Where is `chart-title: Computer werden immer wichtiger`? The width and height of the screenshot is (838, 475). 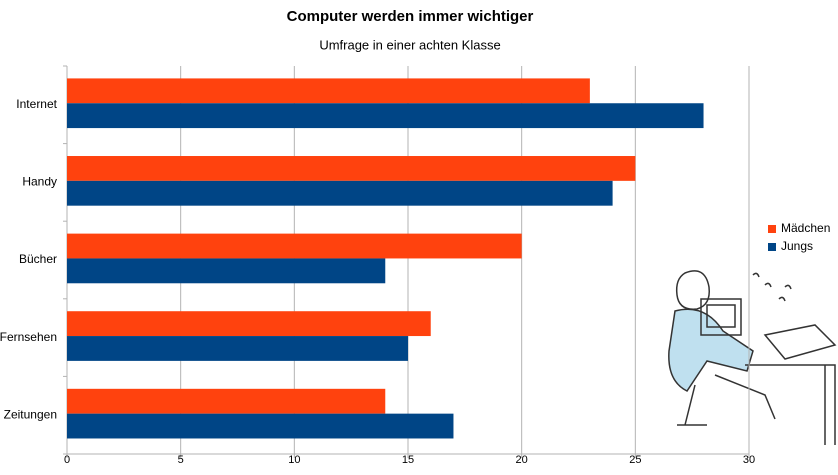 chart-title: Computer werden immer wichtiger is located at coordinates (410, 16).